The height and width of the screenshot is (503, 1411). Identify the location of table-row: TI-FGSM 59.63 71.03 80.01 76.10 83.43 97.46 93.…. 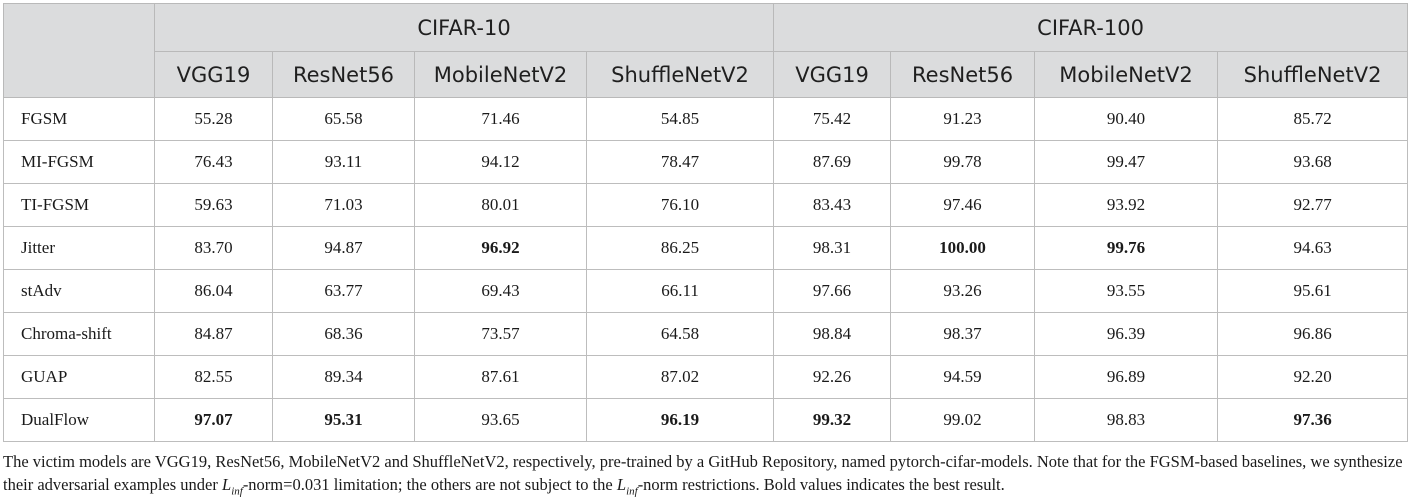
(706, 205).